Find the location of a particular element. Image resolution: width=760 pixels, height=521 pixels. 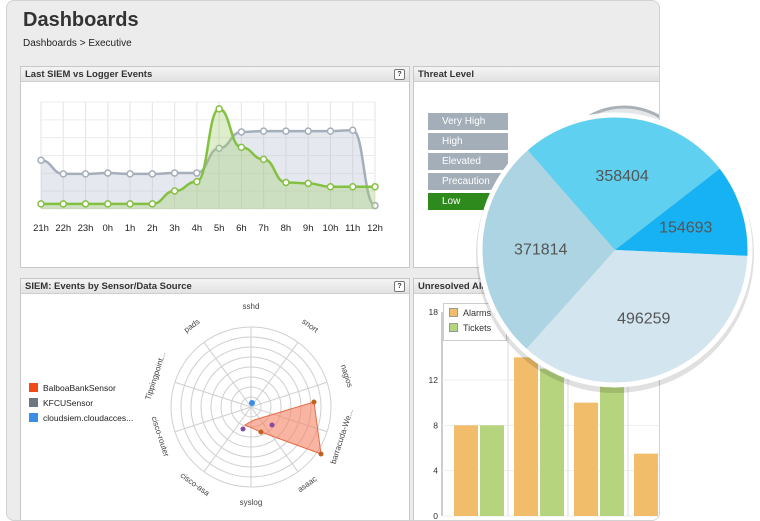

x-tick-label: 9h is located at coordinates (308, 228).